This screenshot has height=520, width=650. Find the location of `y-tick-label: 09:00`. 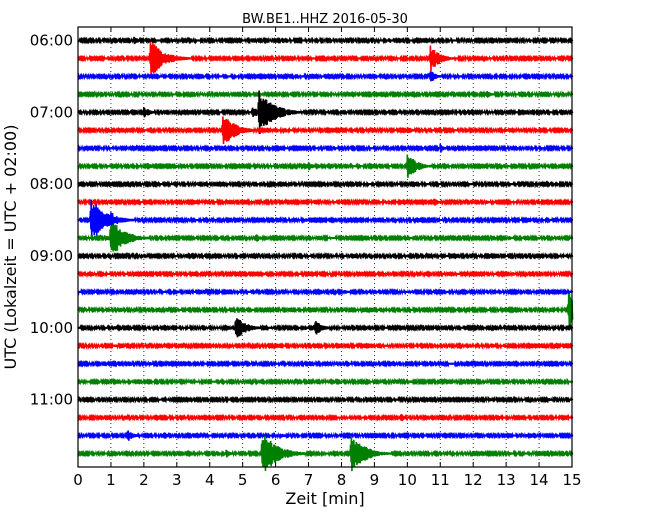

y-tick-label: 09:00 is located at coordinates (51, 256).